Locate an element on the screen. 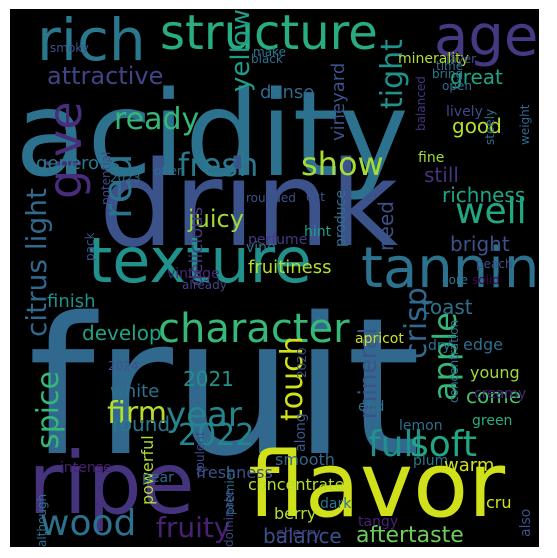 This screenshot has width=557, height=558. word-citrus-light: citrus light is located at coordinates (36, 262).